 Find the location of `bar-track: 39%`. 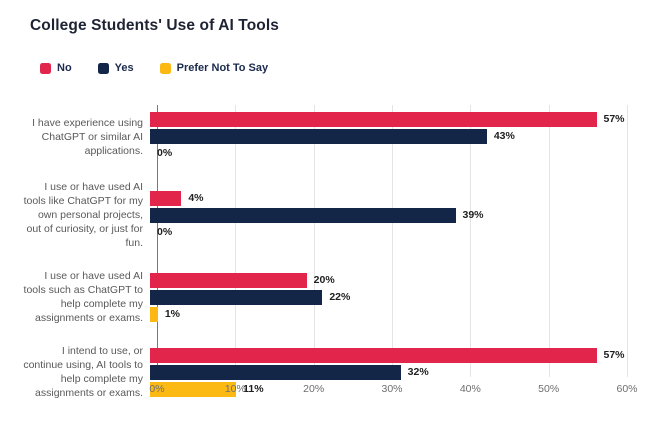

bar-track: 39% is located at coordinates (385, 215).